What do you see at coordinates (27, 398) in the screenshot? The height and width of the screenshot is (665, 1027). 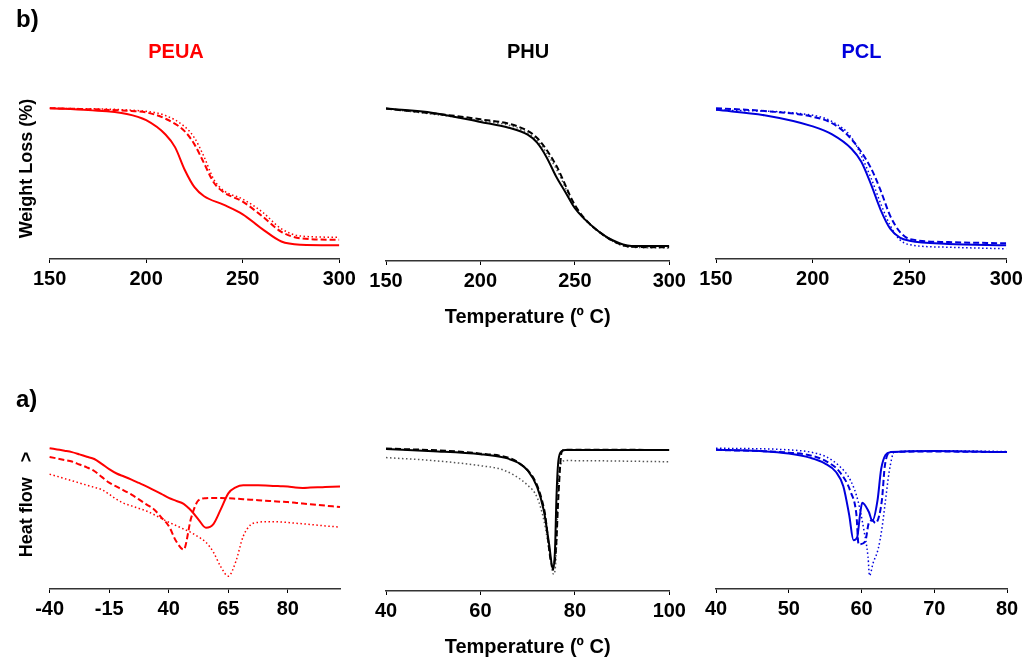 I see `text: a)` at bounding box center [27, 398].